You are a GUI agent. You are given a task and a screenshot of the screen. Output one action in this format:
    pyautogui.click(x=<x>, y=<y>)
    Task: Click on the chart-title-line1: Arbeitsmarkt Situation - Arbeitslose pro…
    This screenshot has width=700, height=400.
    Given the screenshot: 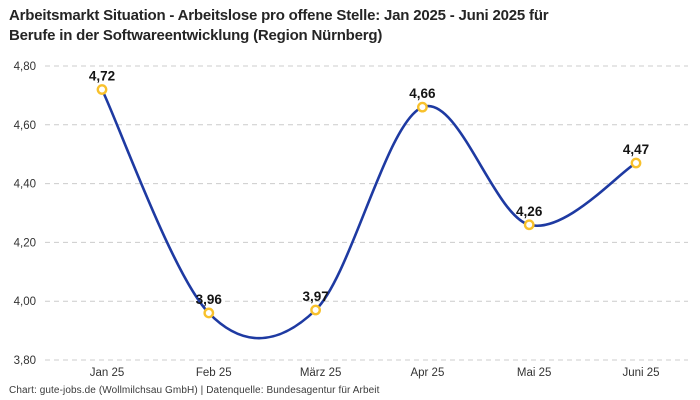 What is the action you would take?
    pyautogui.click(x=279, y=15)
    